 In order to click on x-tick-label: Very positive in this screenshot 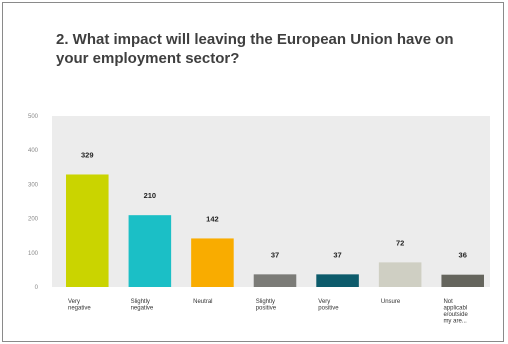, I will do `click(328, 305)`.